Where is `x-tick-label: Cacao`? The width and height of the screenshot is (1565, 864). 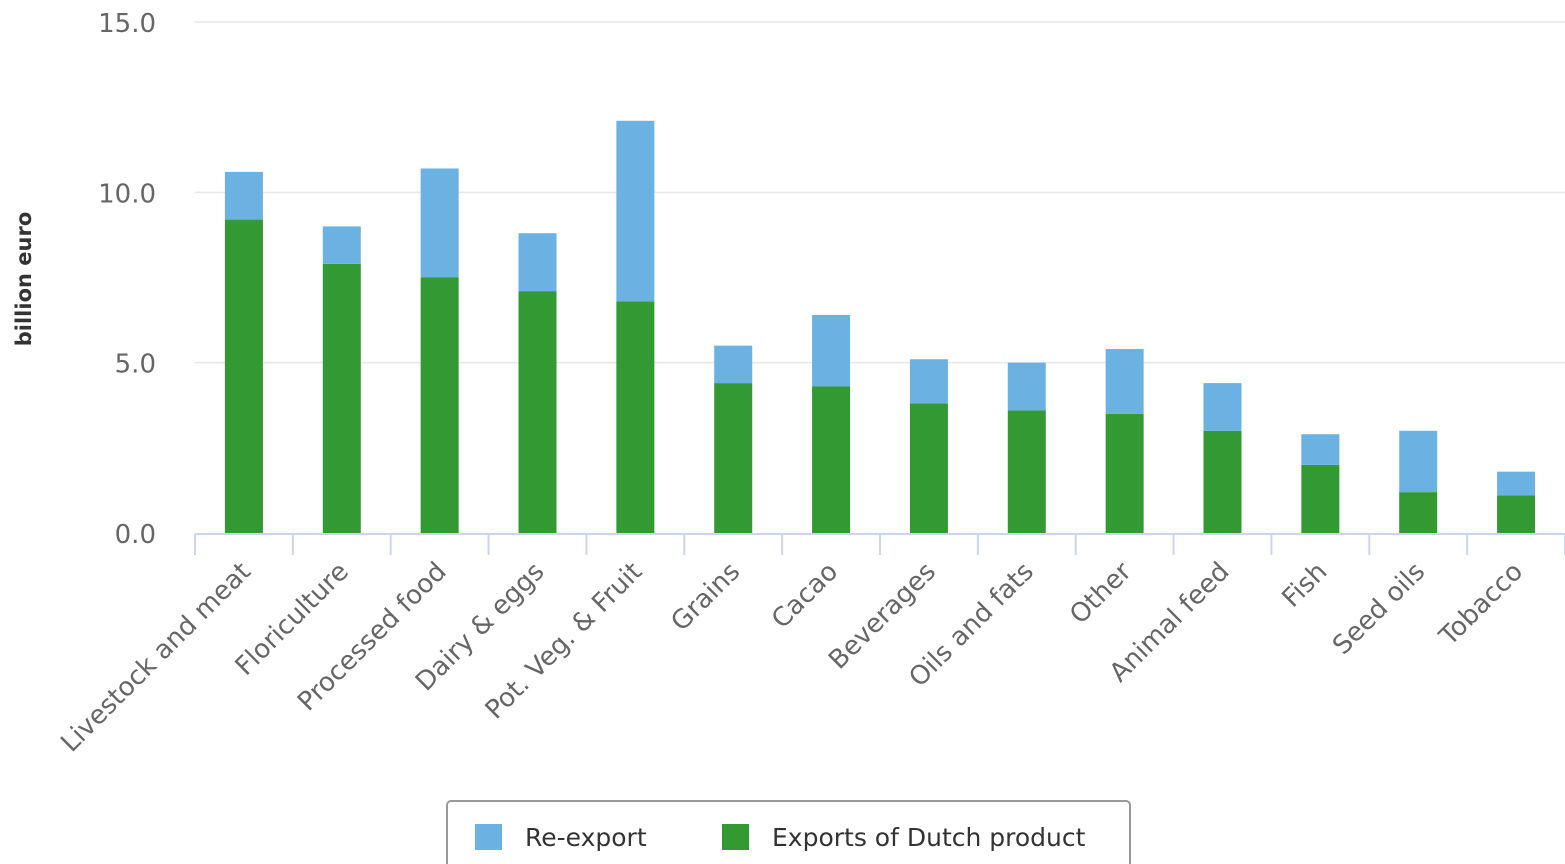
x-tick-label: Cacao is located at coordinates (805, 596).